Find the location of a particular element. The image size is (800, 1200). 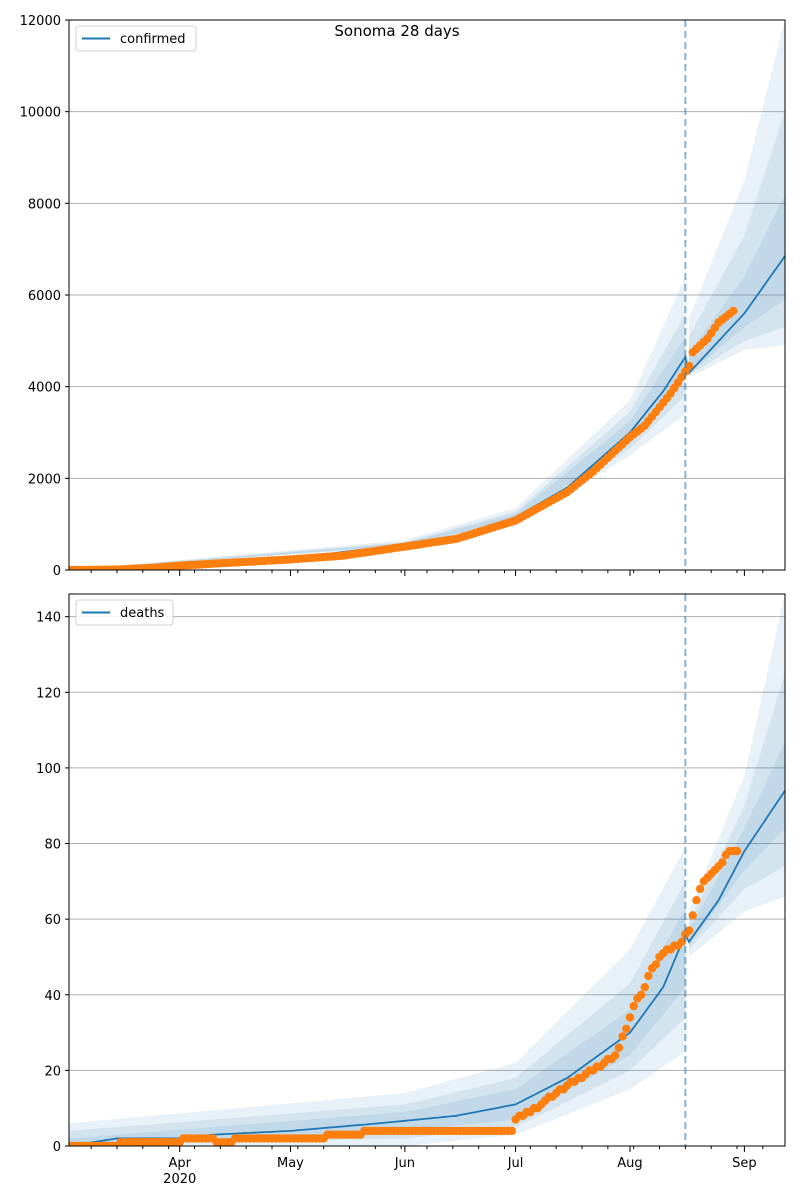

x-tick-label: Apr is located at coordinates (179, 1163).